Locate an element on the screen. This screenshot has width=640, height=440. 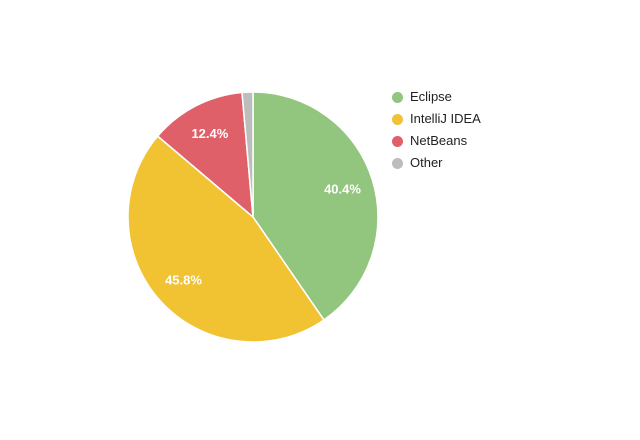
pie-slice-eclipse is located at coordinates (315, 206).